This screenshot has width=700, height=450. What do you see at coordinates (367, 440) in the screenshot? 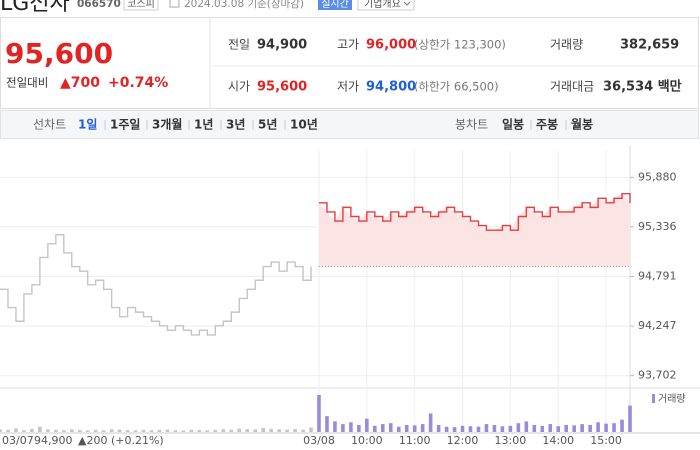
I see `x-tick-label: 10:00` at bounding box center [367, 440].